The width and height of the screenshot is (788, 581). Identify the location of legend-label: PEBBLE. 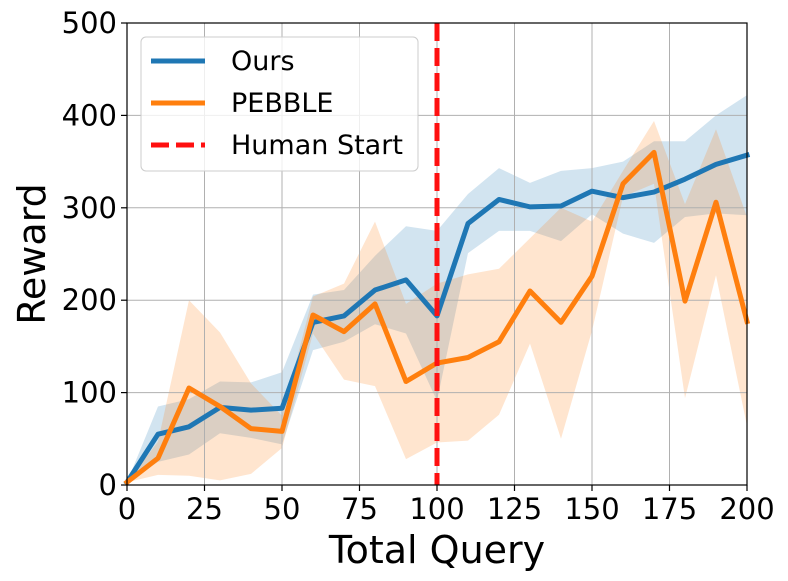
(282, 103).